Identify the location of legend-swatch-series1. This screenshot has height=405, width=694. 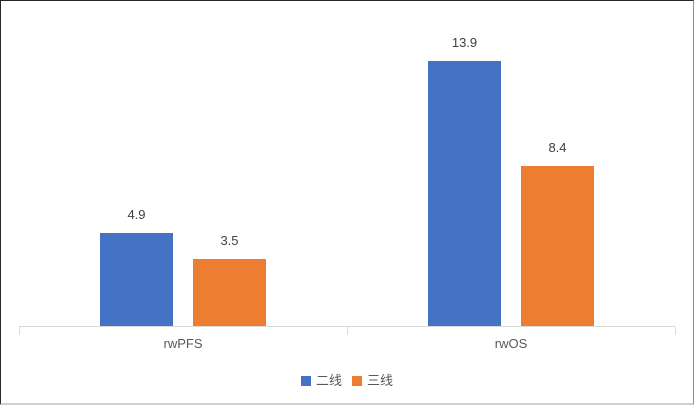
(305, 381).